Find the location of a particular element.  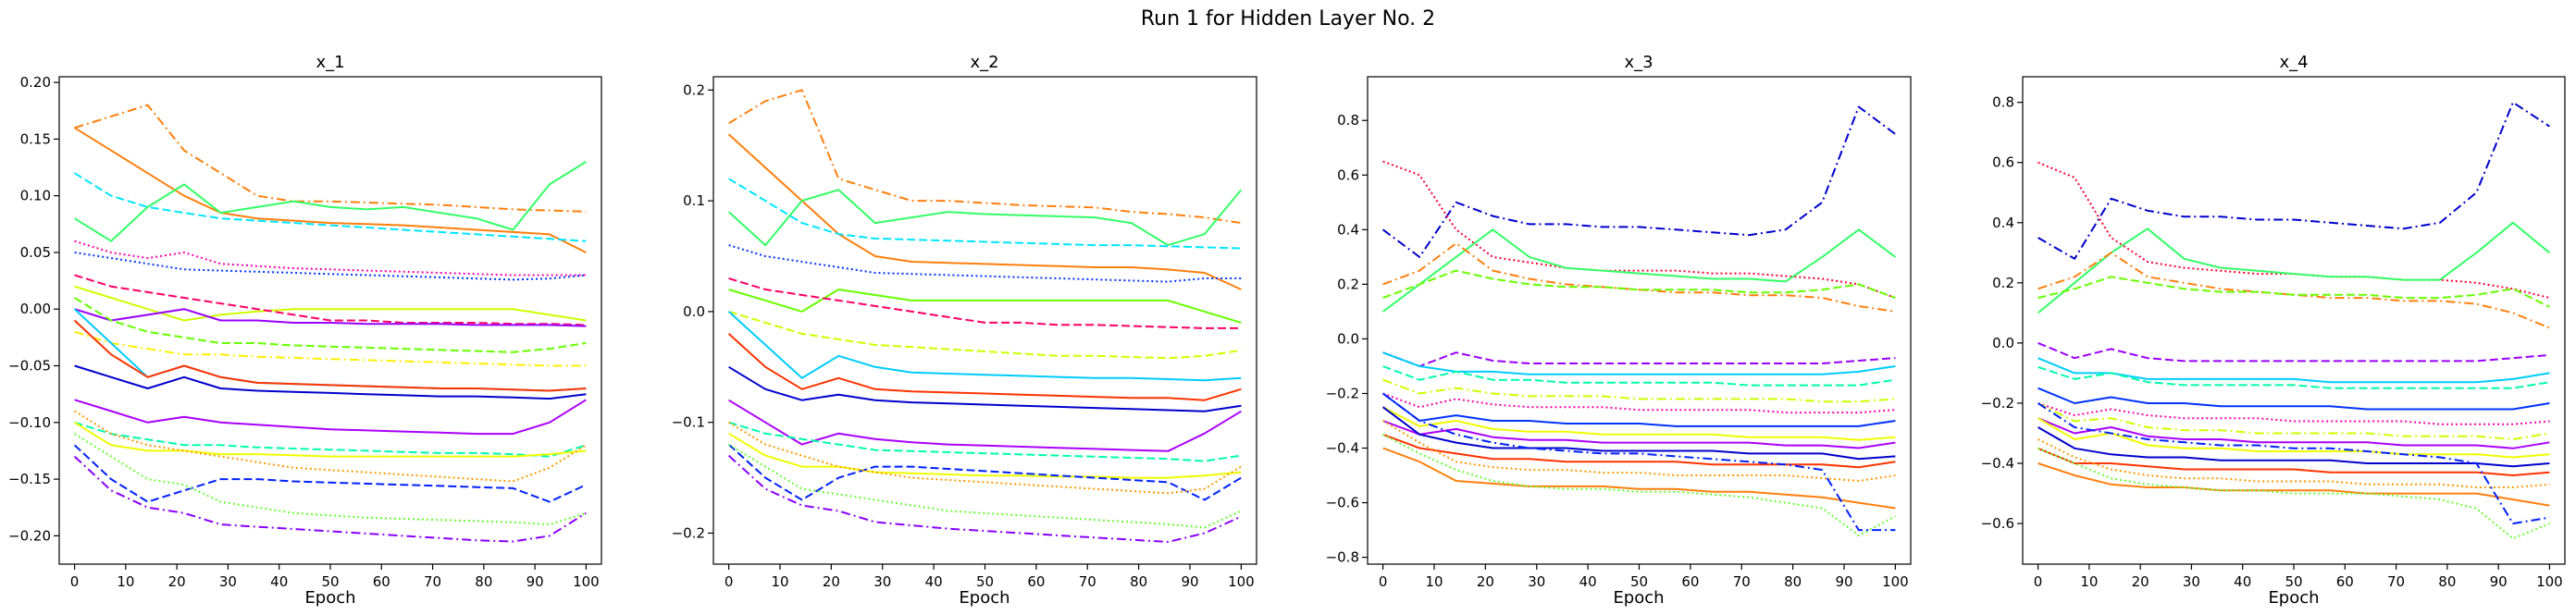

y-tick-label: 0.20 is located at coordinates (35, 82).